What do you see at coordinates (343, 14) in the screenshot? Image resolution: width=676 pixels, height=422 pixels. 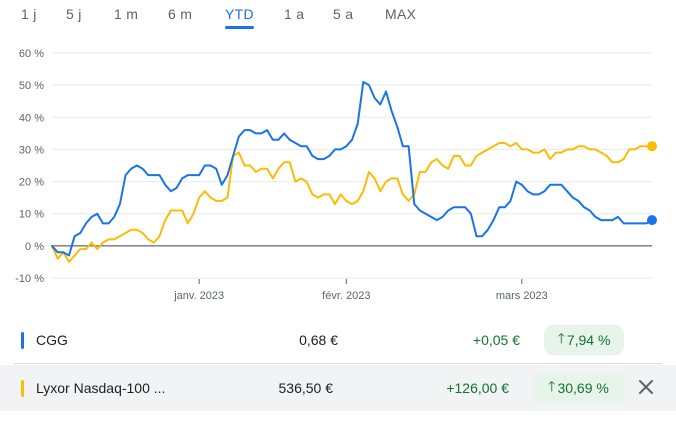 I see `tab-5-years: 5 a` at bounding box center [343, 14].